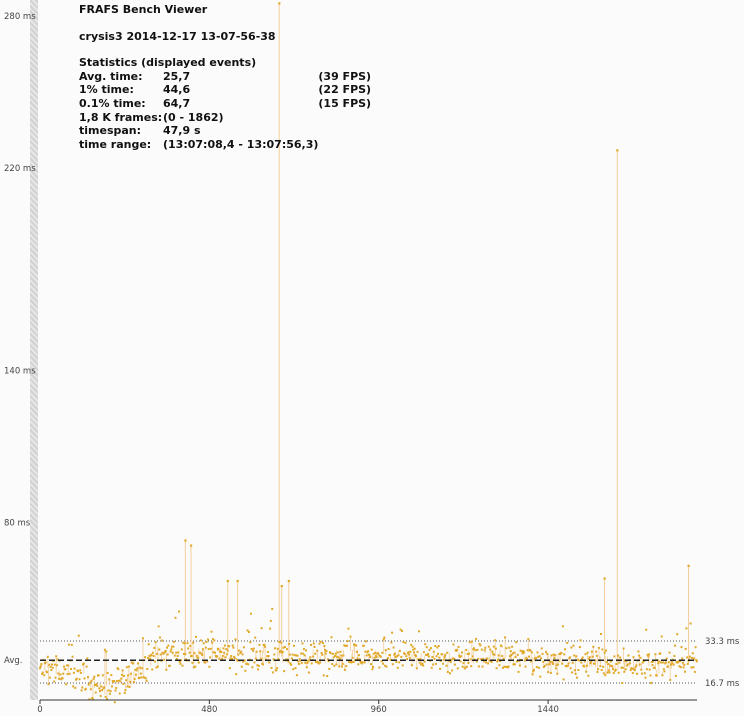  I want to click on x-tick-label: 0, so click(39, 710).